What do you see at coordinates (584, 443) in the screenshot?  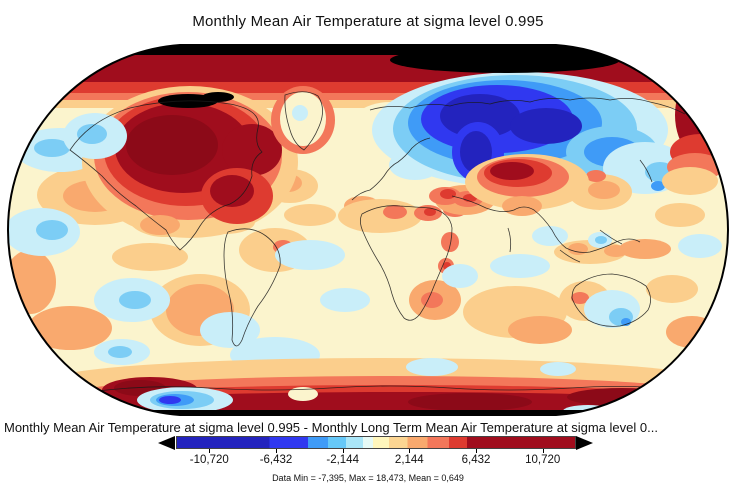 I see `colorbar-right-arrow` at bounding box center [584, 443].